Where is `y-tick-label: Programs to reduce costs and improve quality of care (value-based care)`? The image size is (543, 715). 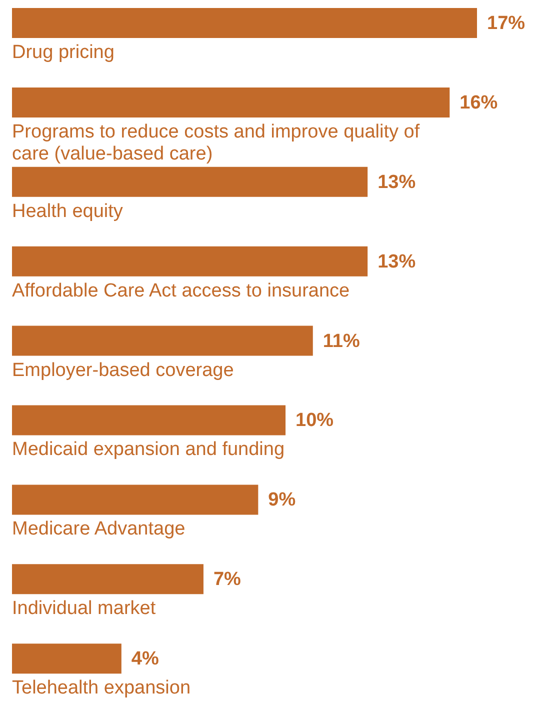 y-tick-label: Programs to reduce costs and improve quality of care (value-based care) is located at coordinates (216, 142).